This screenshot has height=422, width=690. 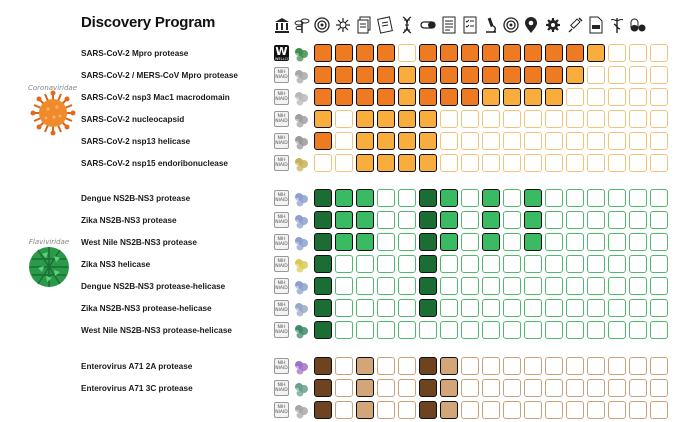 I want to click on flavivirus-icon, so click(x=49, y=267).